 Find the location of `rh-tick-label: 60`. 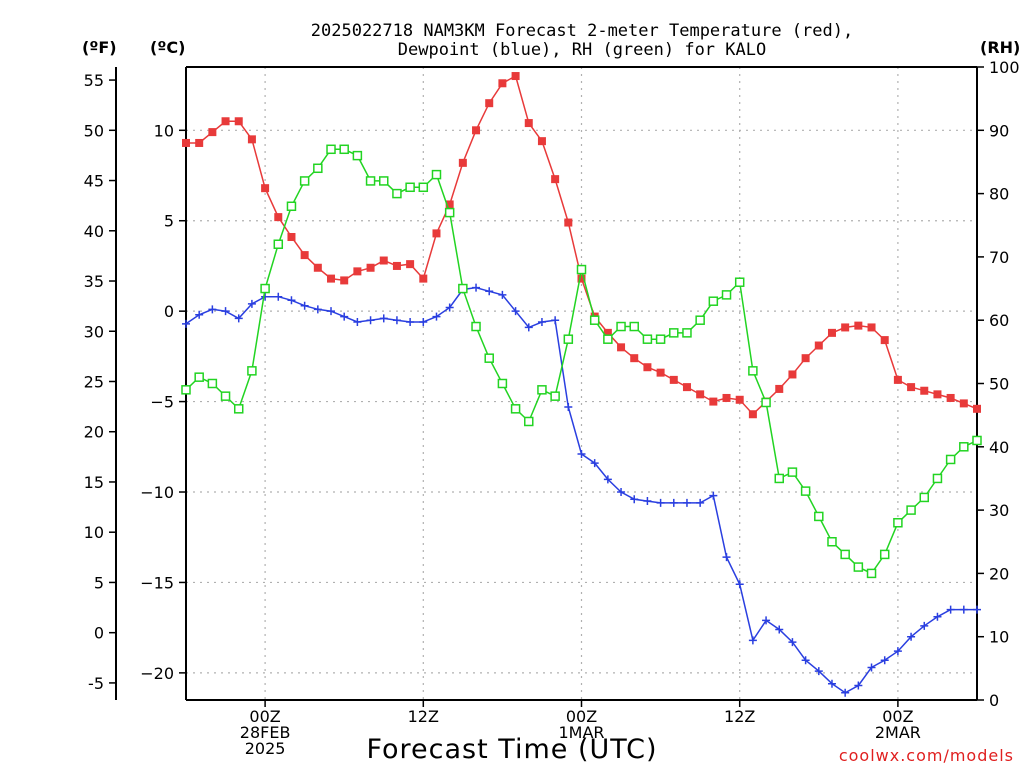

rh-tick-label: 60 is located at coordinates (999, 320).